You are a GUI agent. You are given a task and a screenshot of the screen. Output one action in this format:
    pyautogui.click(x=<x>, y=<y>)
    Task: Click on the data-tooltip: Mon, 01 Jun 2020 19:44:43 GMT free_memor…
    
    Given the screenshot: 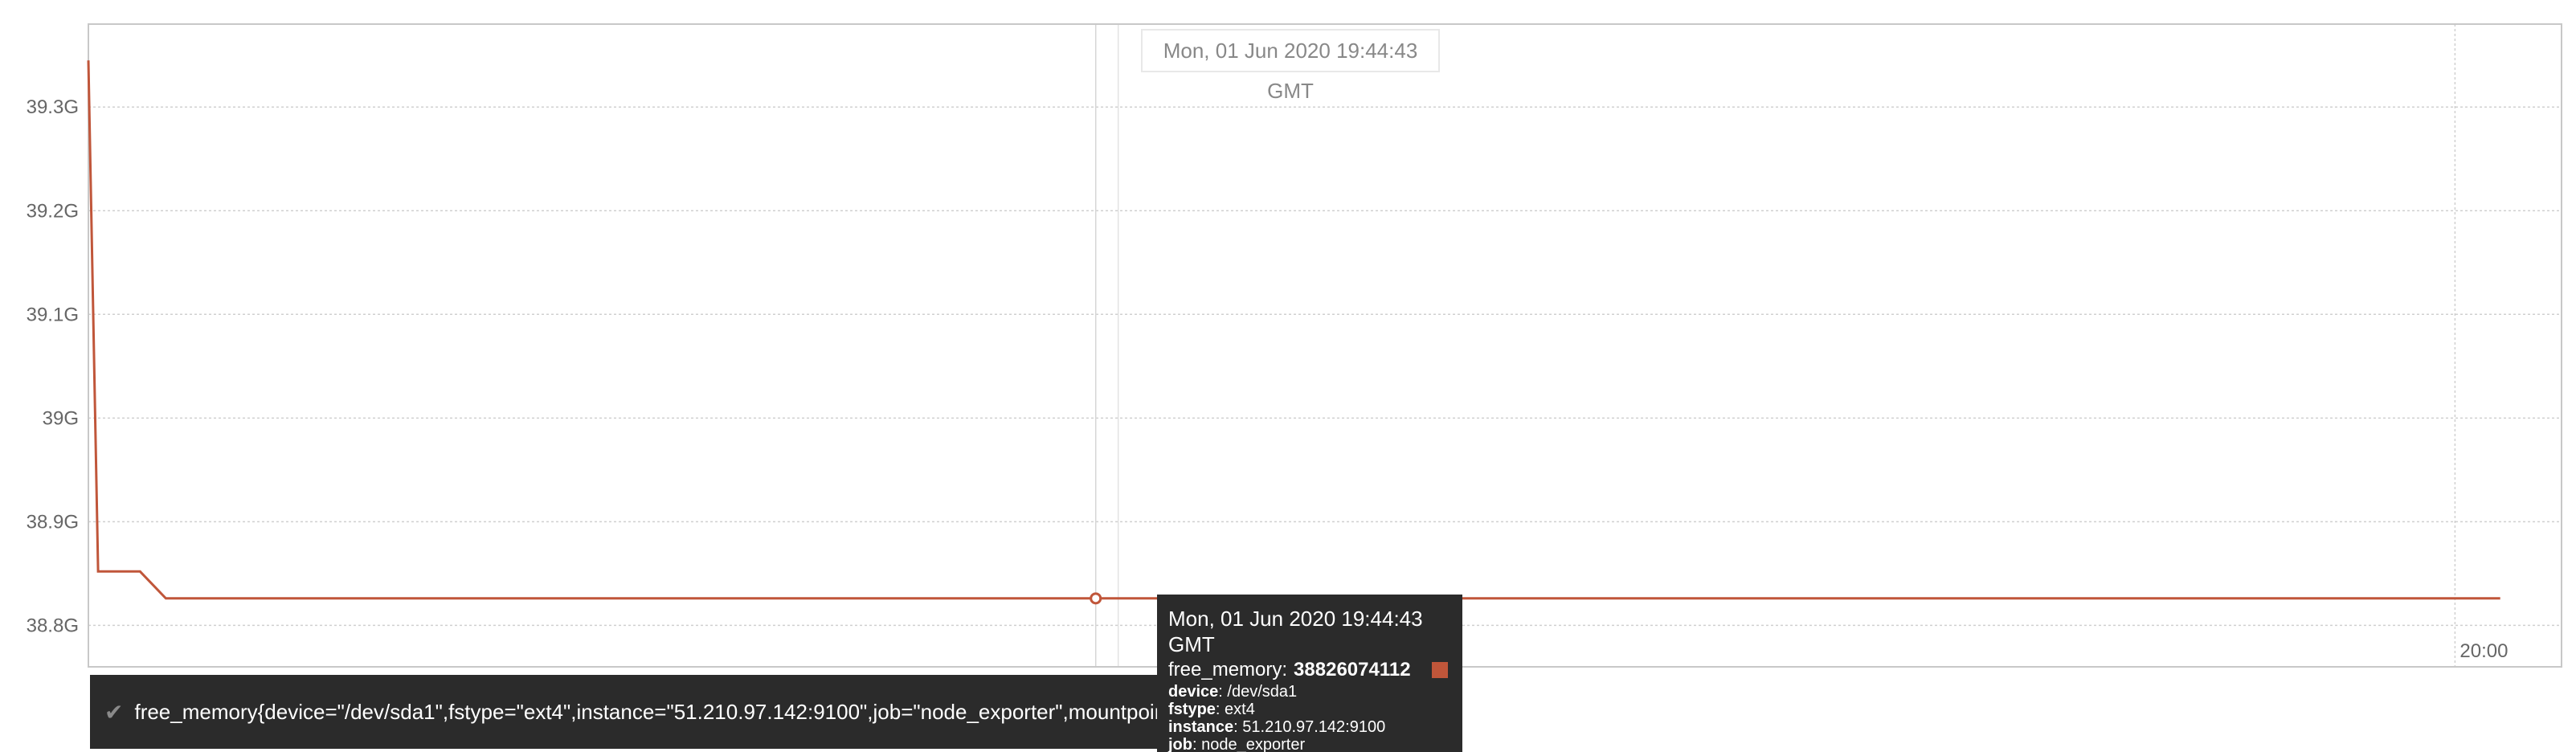 What is the action you would take?
    pyautogui.click(x=1310, y=674)
    